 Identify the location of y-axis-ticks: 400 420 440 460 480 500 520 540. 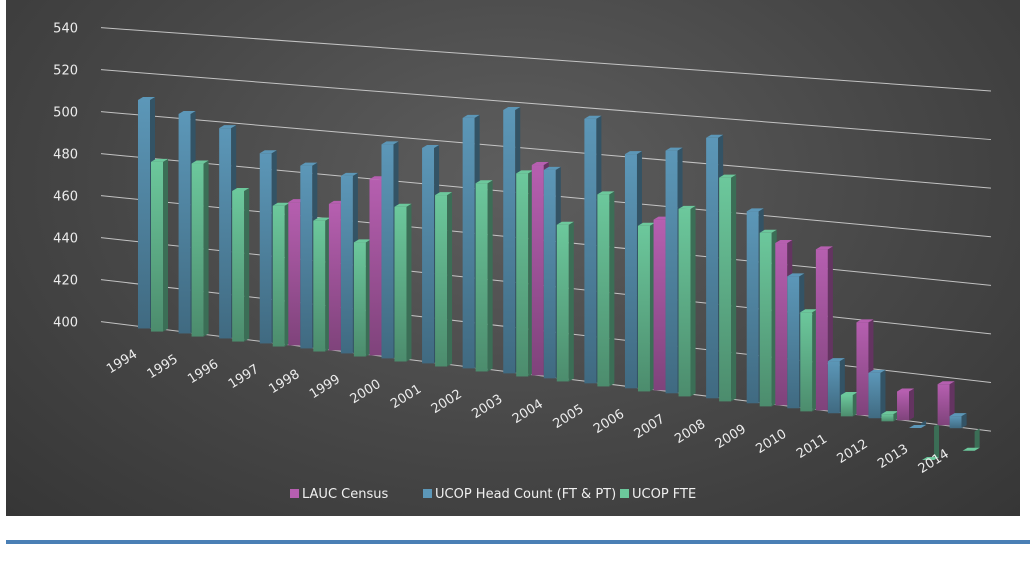
(65, 176).